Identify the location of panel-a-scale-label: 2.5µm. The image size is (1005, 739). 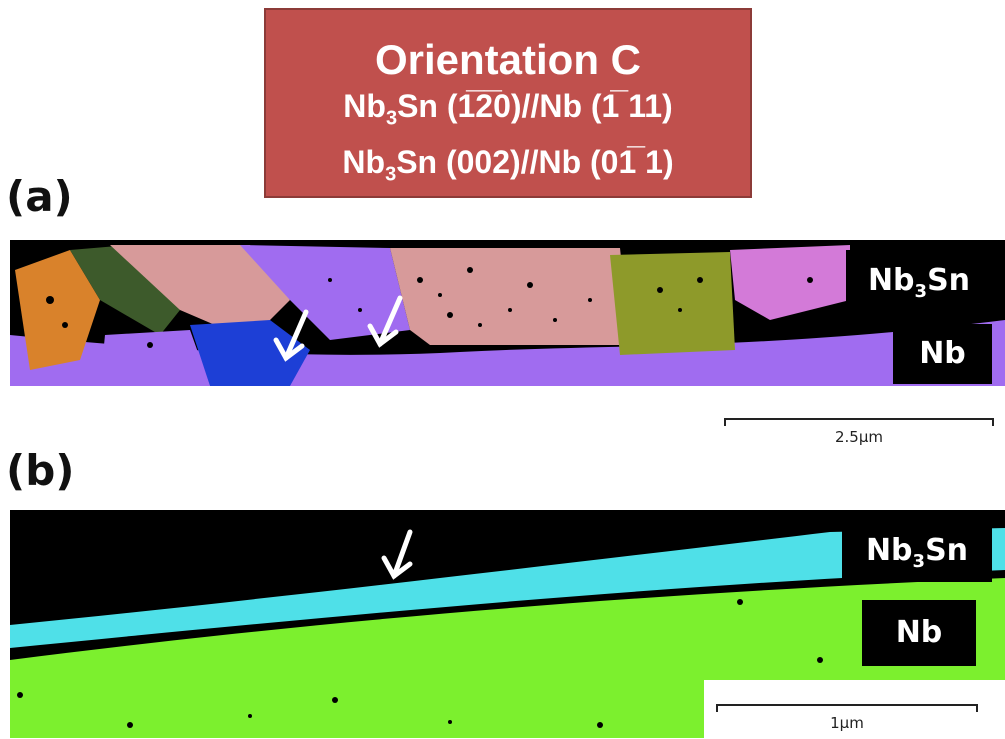
(858, 437).